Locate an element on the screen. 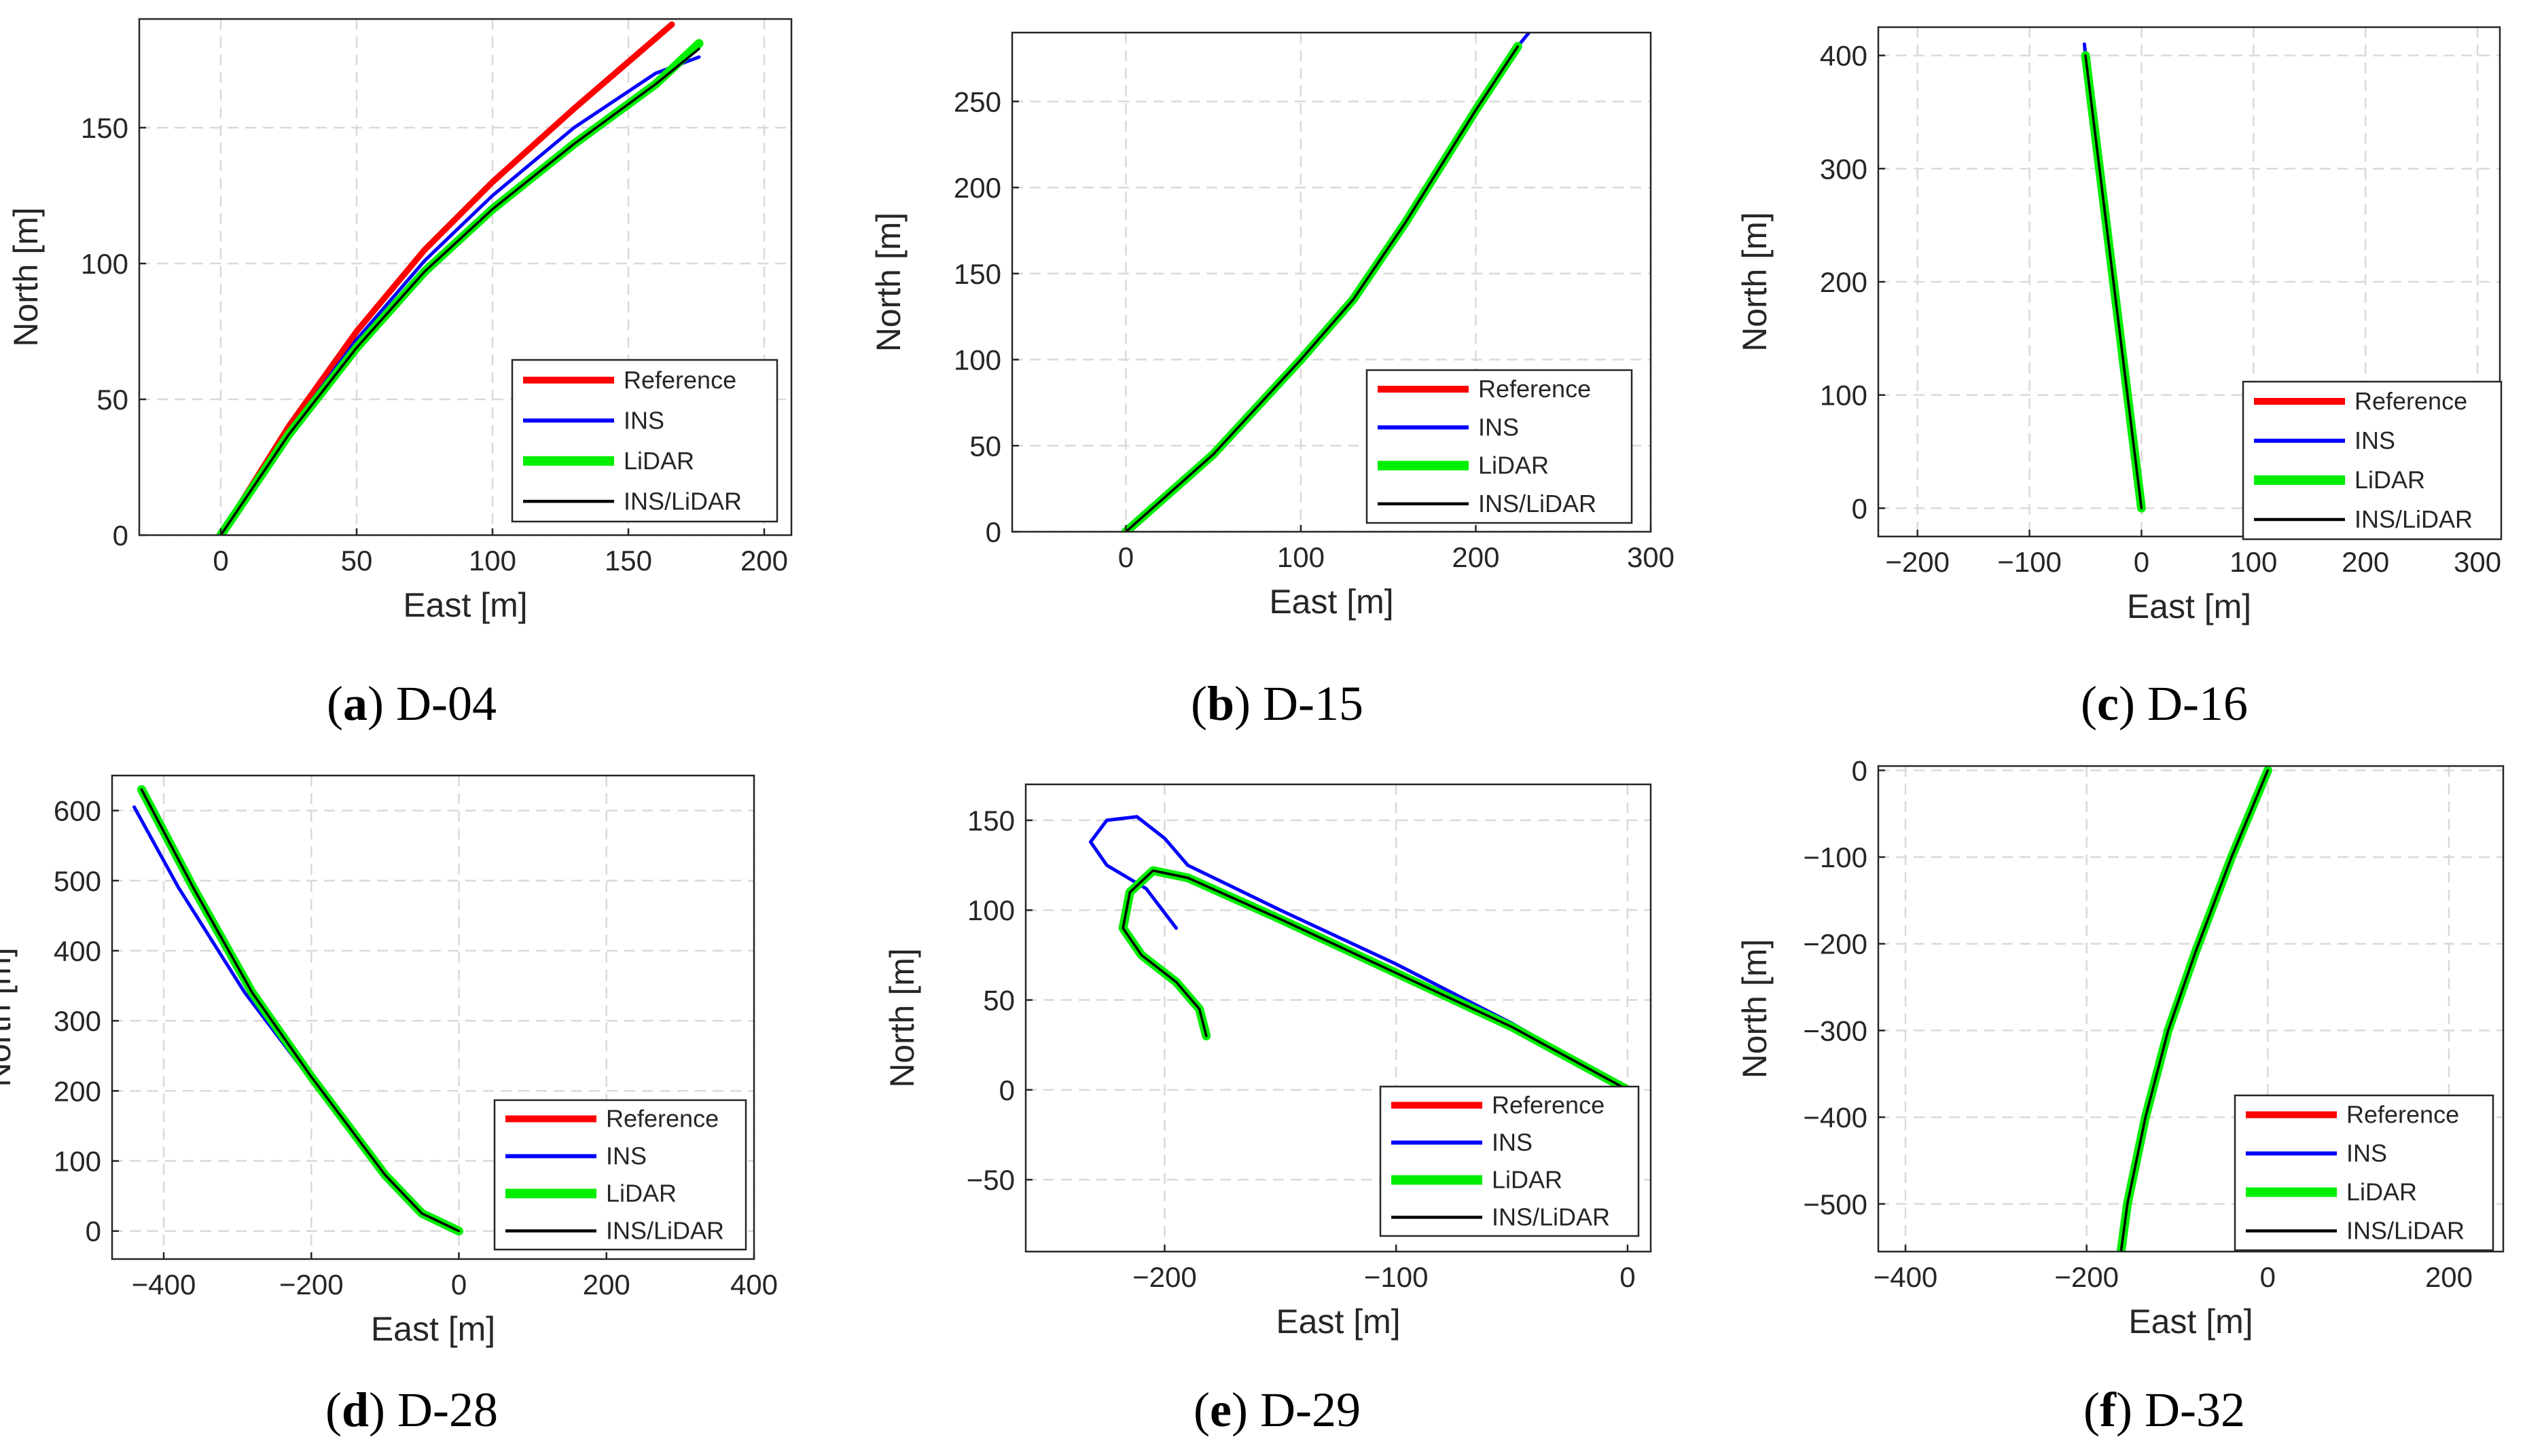 The height and width of the screenshot is (1456, 2525). caption-letter: c is located at coordinates (2108, 703).